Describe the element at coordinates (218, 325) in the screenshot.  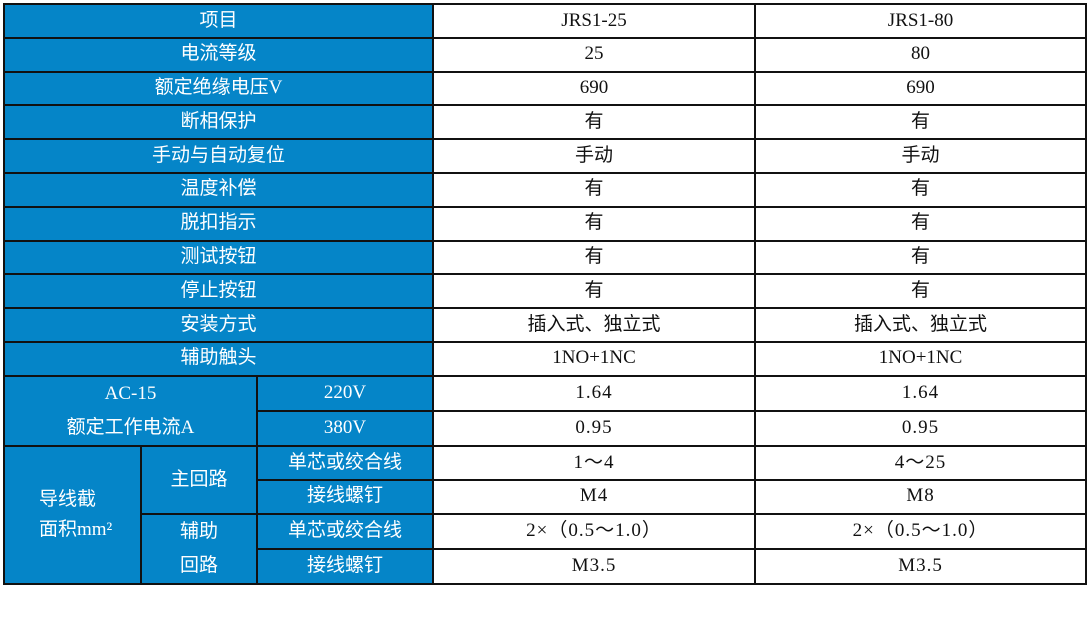
I see `row-label: 安装方式` at that location.